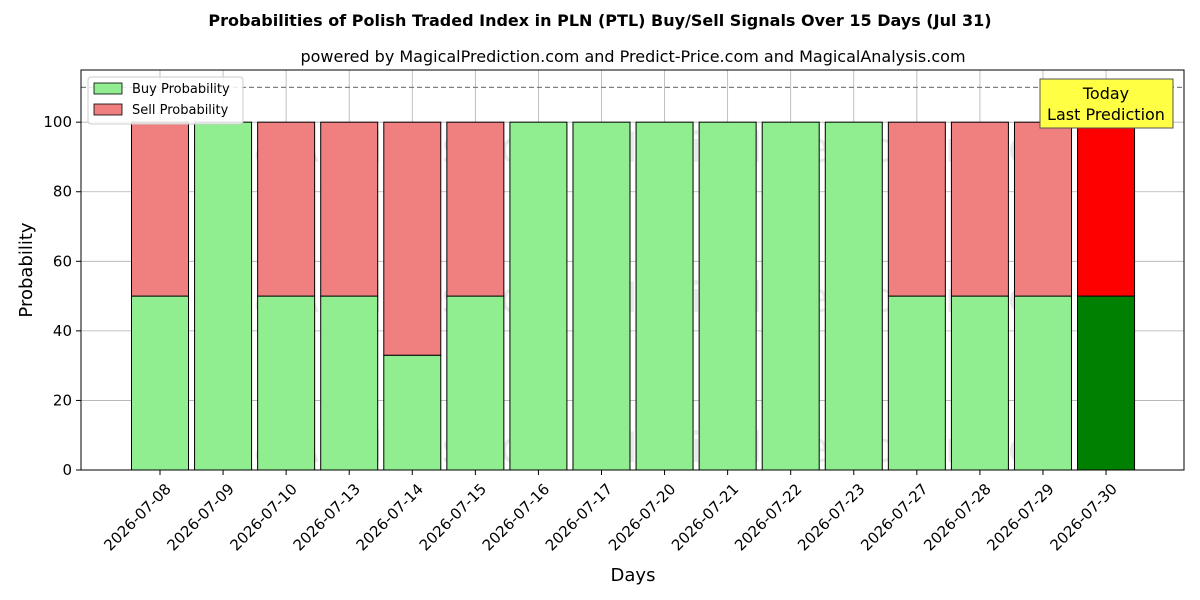 The image size is (1200, 600). I want to click on x-tick-label: 2026-07-27, so click(894, 517).